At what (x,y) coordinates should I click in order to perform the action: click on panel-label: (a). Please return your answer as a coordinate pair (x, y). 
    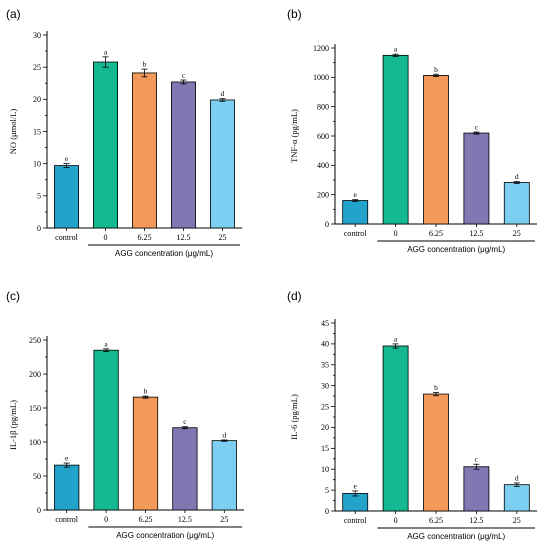
    Looking at the image, I should click on (13, 14).